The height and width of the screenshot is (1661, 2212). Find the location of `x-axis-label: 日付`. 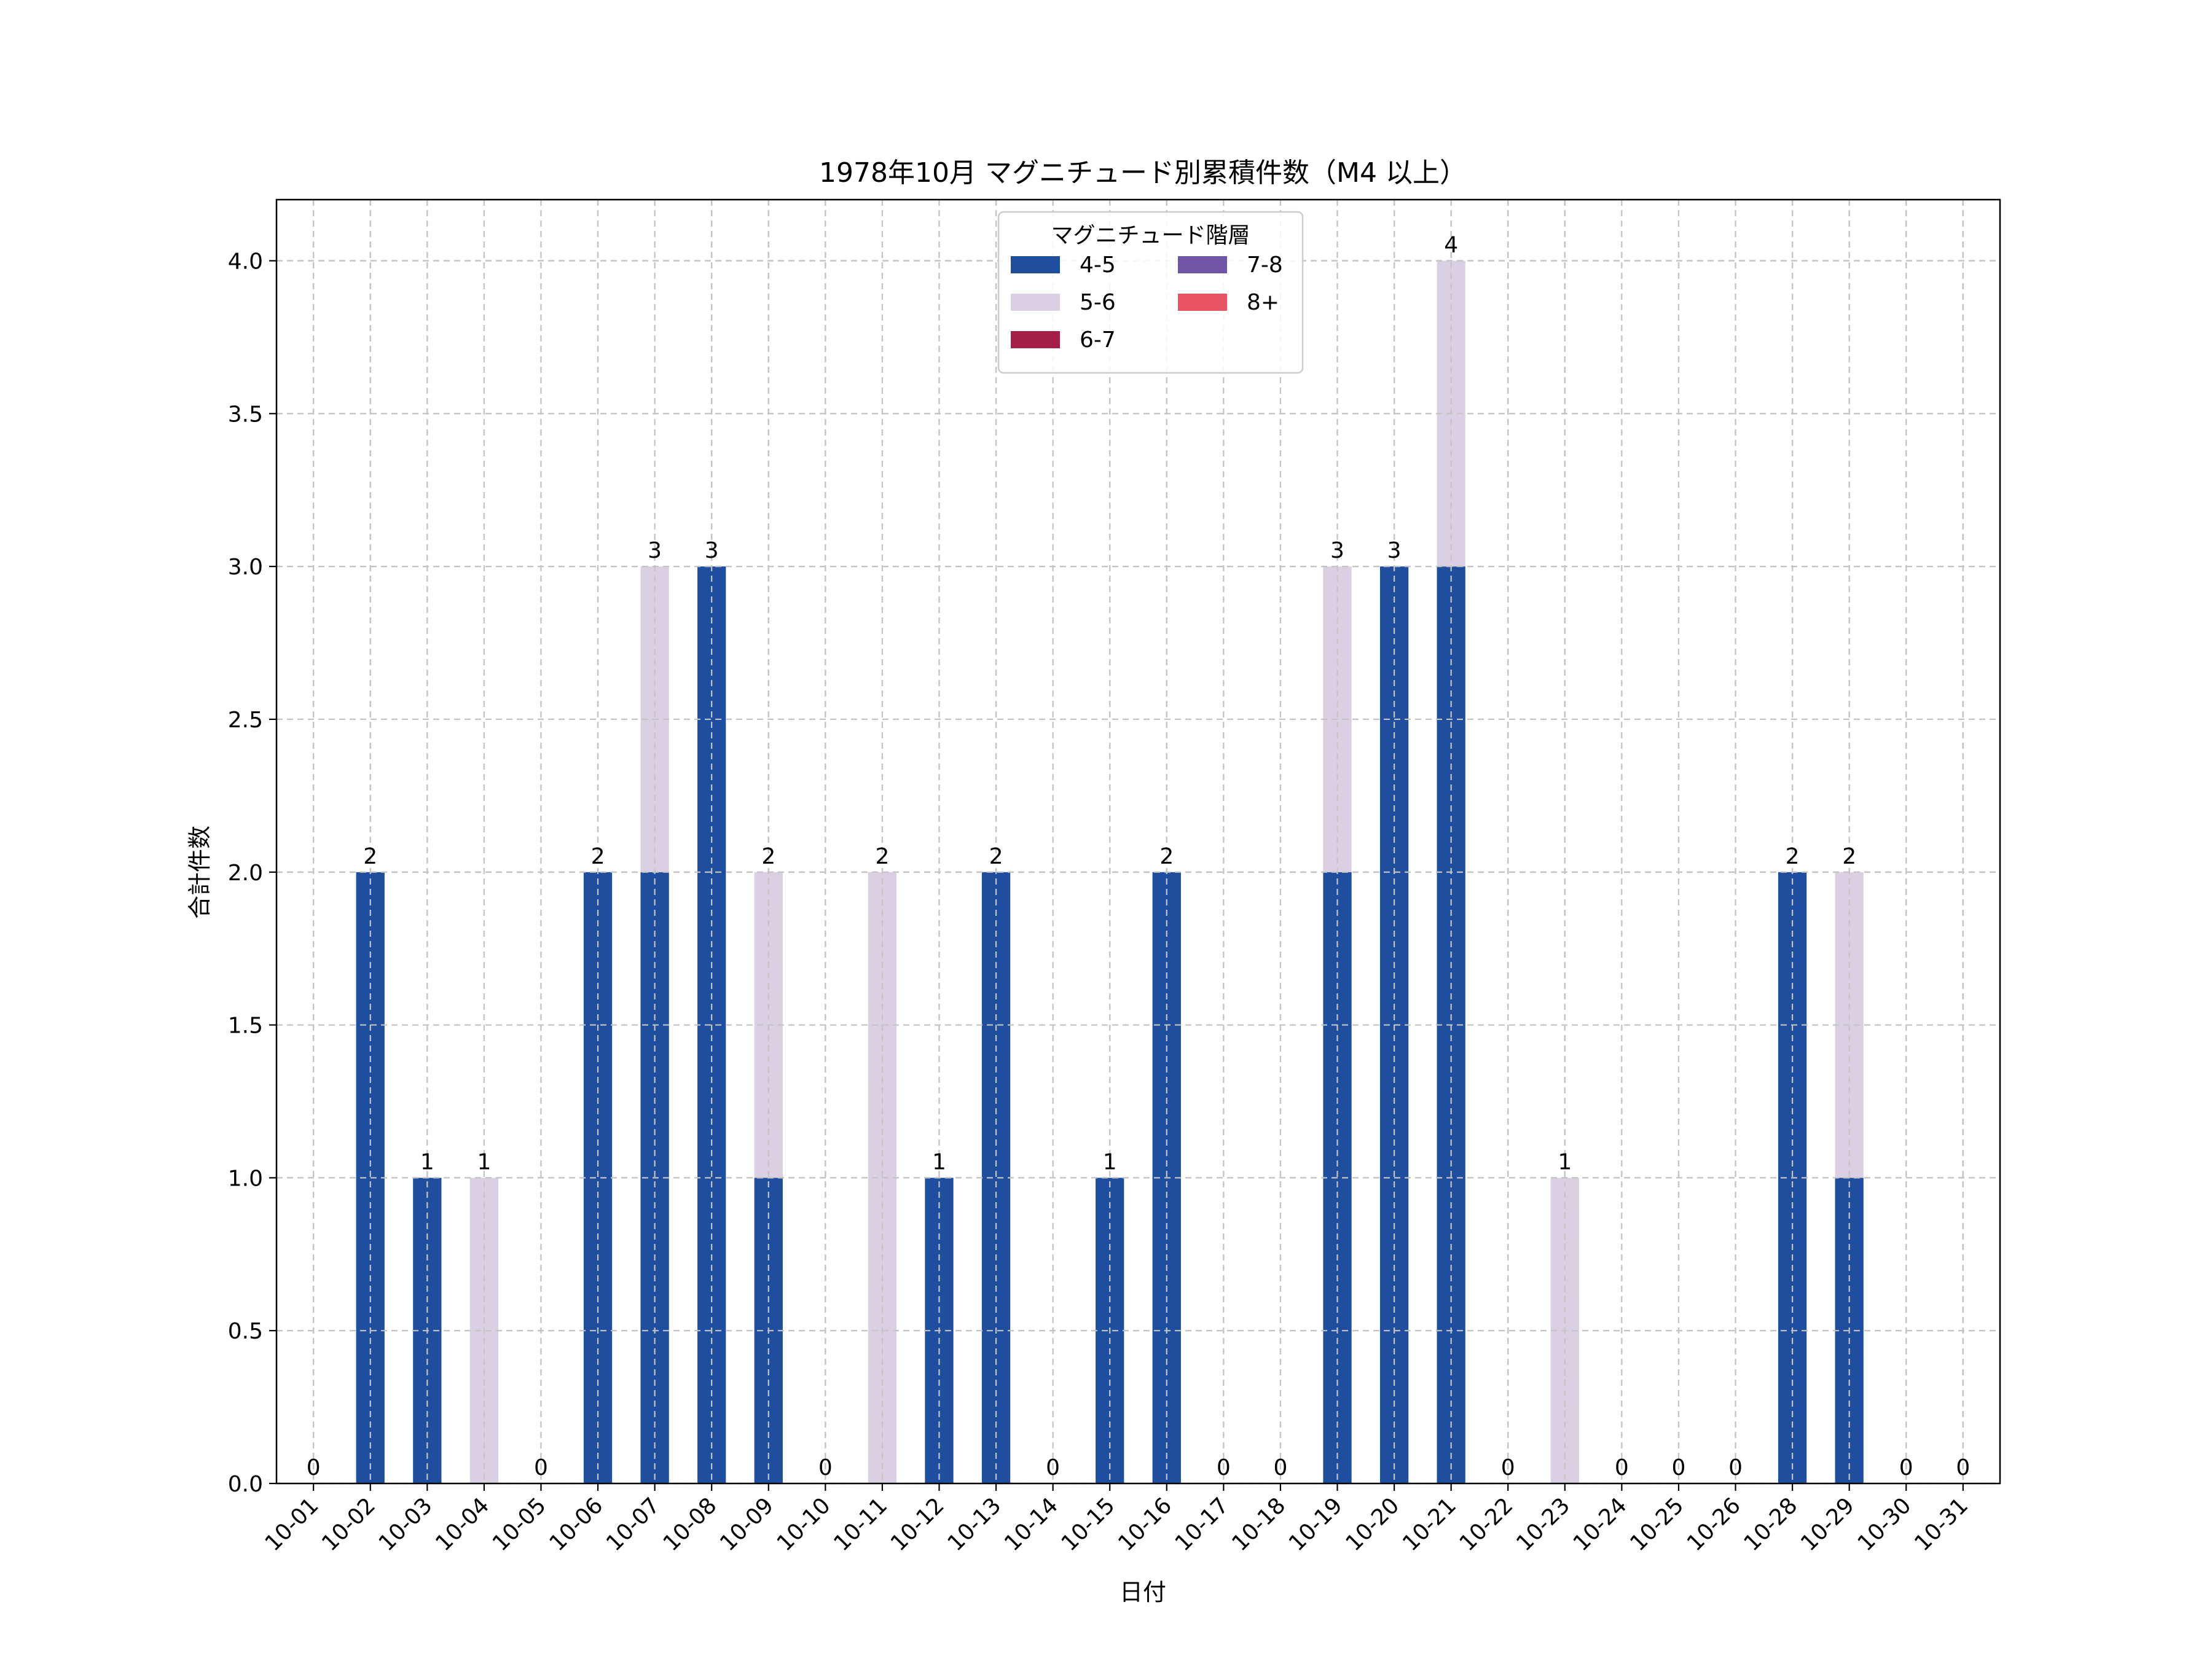

x-axis-label: 日付 is located at coordinates (1143, 1592).